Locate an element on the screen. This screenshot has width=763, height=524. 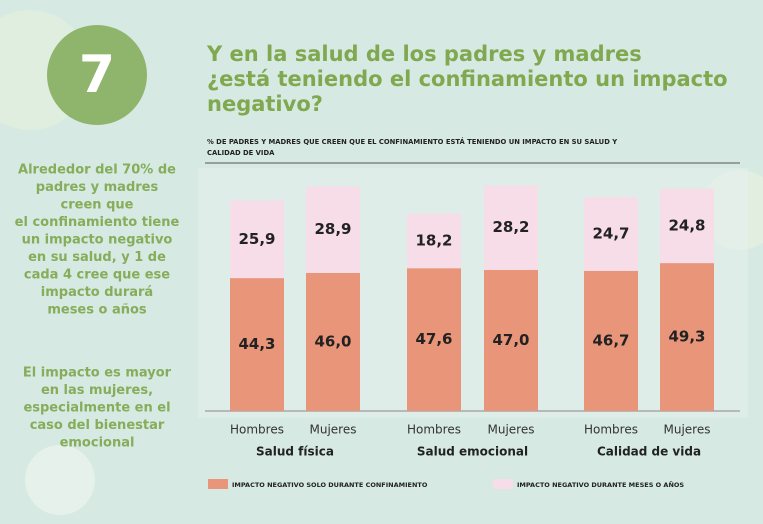
group-label: Salud emocional is located at coordinates (472, 452).